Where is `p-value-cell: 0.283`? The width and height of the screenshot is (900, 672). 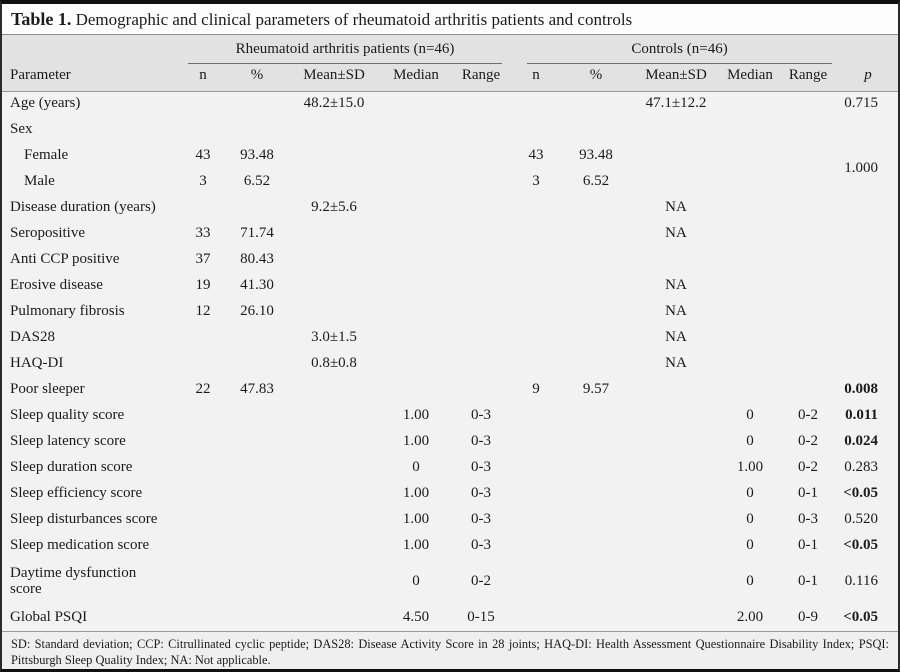
p-value-cell: 0.283 is located at coordinates (861, 467).